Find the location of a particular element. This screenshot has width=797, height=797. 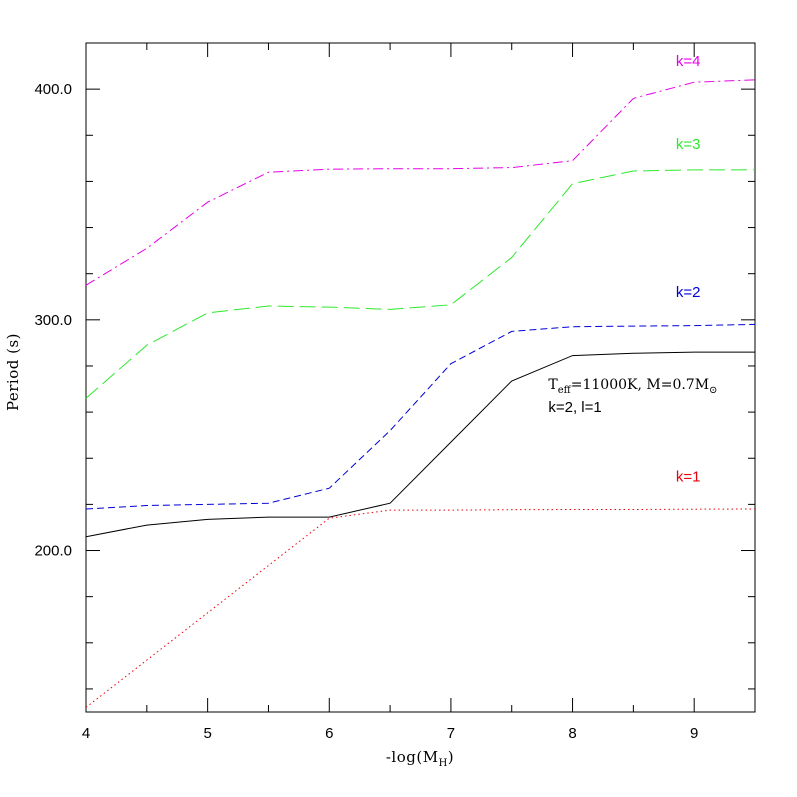

y-tick-label: 300.0 is located at coordinates (53, 320).